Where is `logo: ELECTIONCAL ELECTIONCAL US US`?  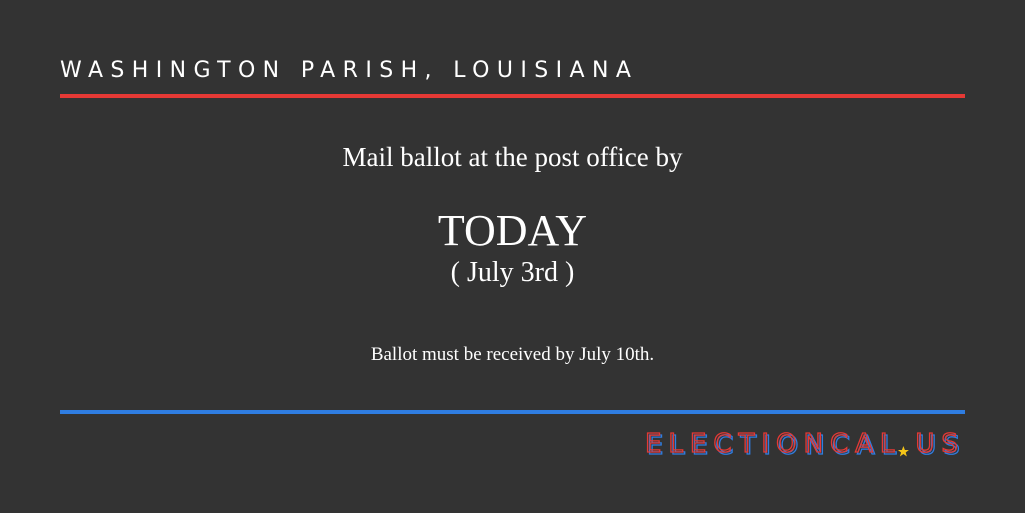
logo: ELECTIONCAL ELECTIONCAL US US is located at coordinates (805, 444).